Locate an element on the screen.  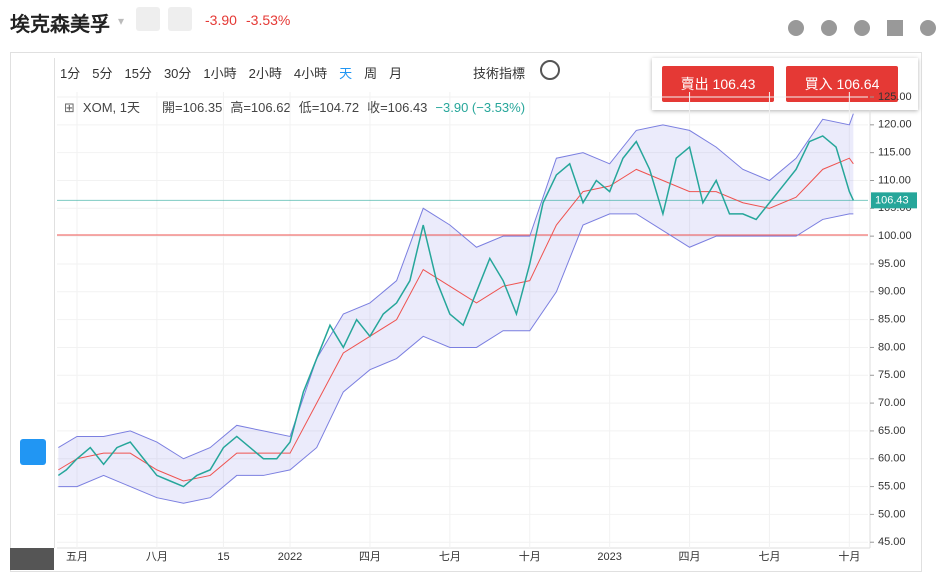
interval-button: 1分 is located at coordinates (70, 73).